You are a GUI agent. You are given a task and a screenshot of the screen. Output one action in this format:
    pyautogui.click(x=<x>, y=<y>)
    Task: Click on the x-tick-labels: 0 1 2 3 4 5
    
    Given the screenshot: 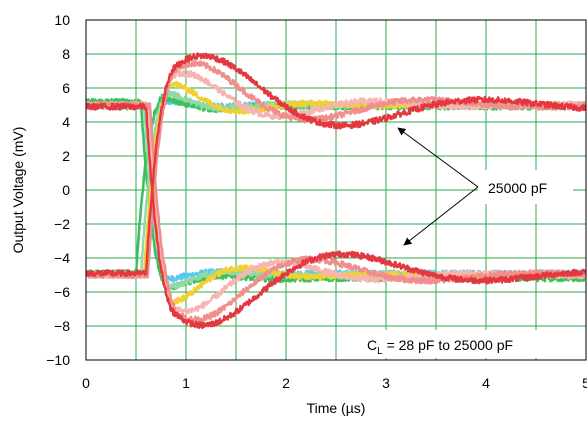 What is the action you would take?
    pyautogui.click(x=334, y=383)
    